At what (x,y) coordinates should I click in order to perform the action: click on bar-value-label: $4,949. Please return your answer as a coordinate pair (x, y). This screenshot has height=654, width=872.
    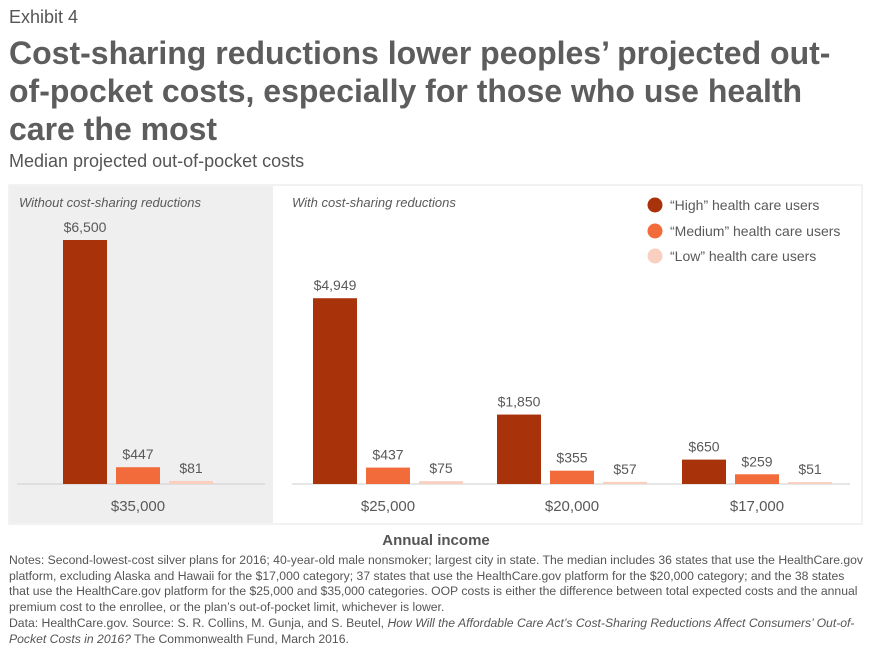
    Looking at the image, I should click on (335, 285).